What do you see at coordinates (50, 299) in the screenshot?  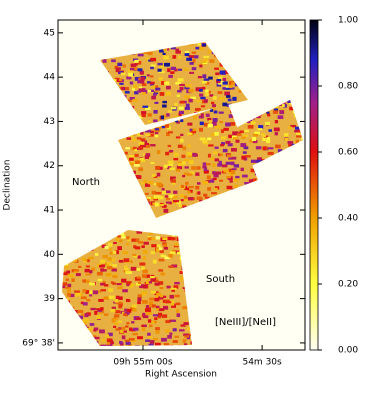 I see `y-tick-label: 39` at bounding box center [50, 299].